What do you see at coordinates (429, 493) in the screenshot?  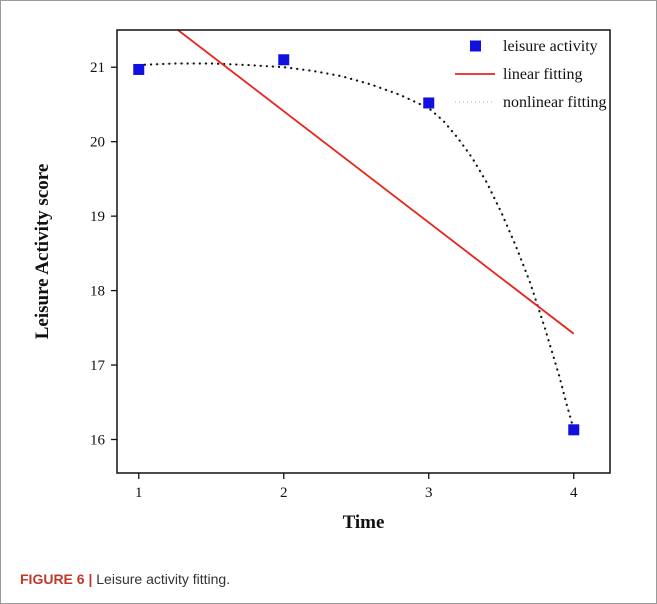 I see `x-tick-label: 3` at bounding box center [429, 493].